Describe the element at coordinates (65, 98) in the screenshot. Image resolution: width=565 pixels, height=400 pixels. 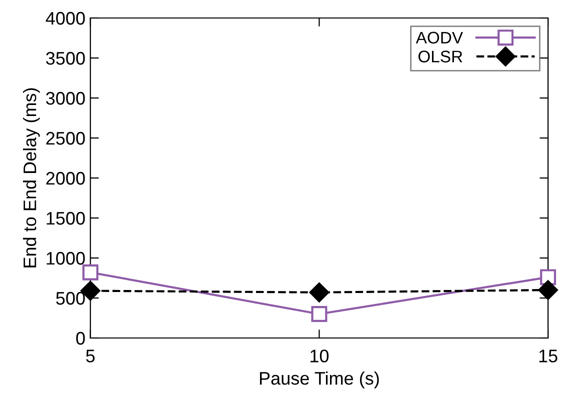
I see `y-tick-label: 3000` at that location.